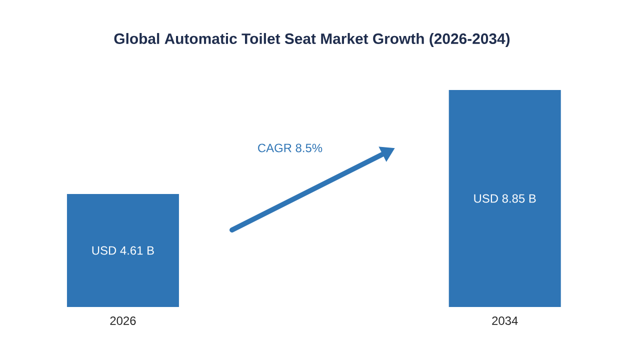 The height and width of the screenshot is (348, 624). Describe the element at coordinates (312, 40) in the screenshot. I see `chart-title: Global Automatic Toilet Seat Market Growth (2026-2034)` at that location.